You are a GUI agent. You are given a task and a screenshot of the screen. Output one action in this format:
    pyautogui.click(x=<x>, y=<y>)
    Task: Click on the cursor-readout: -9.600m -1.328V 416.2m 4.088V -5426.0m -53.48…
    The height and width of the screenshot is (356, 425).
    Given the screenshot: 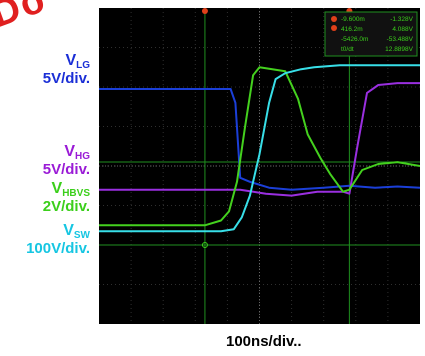 What is the action you would take?
    pyautogui.click(x=371, y=34)
    